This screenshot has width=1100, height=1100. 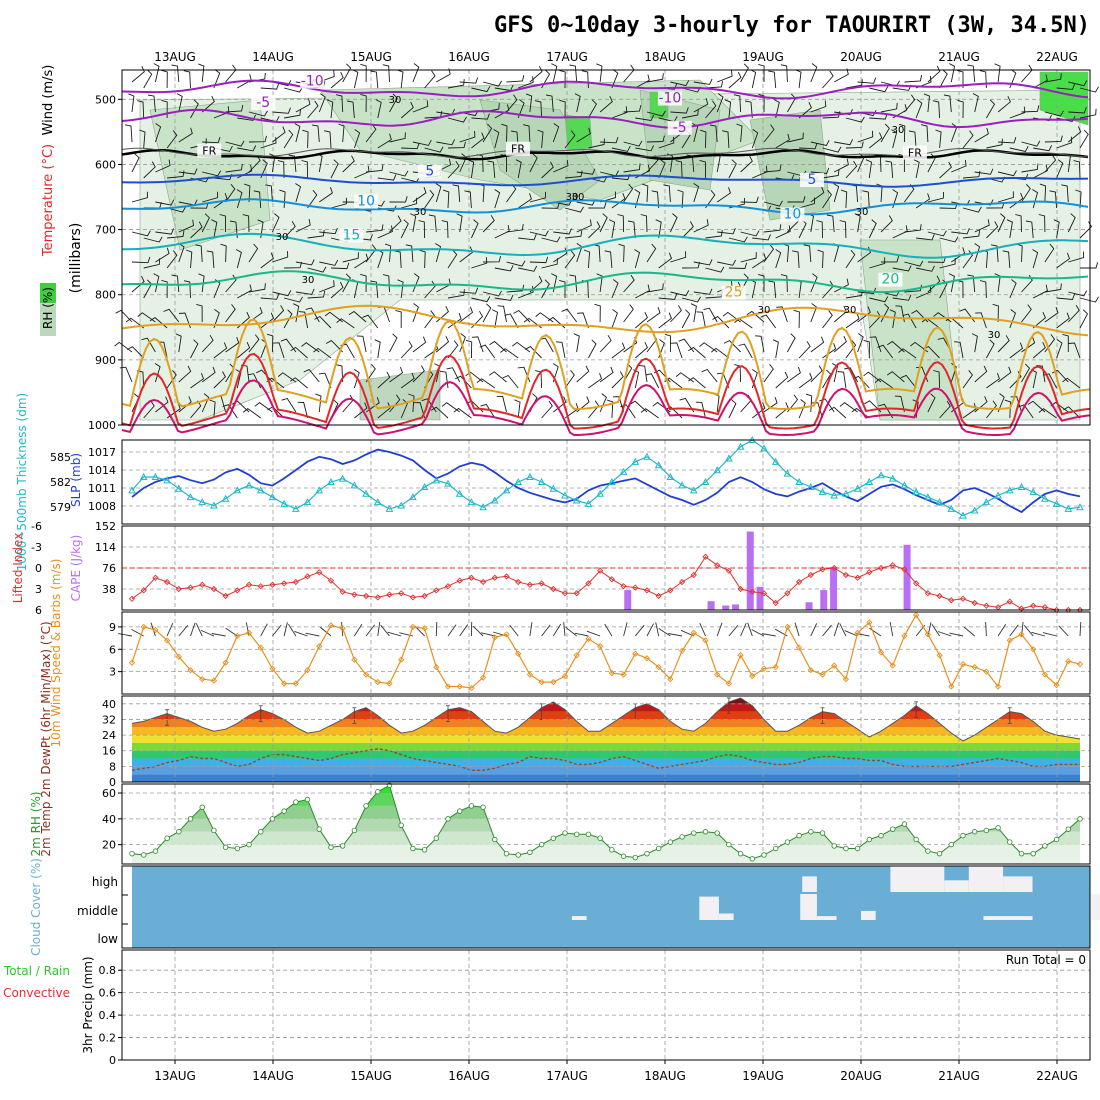 I want to click on cloud-cover-high, so click(x=986, y=879).